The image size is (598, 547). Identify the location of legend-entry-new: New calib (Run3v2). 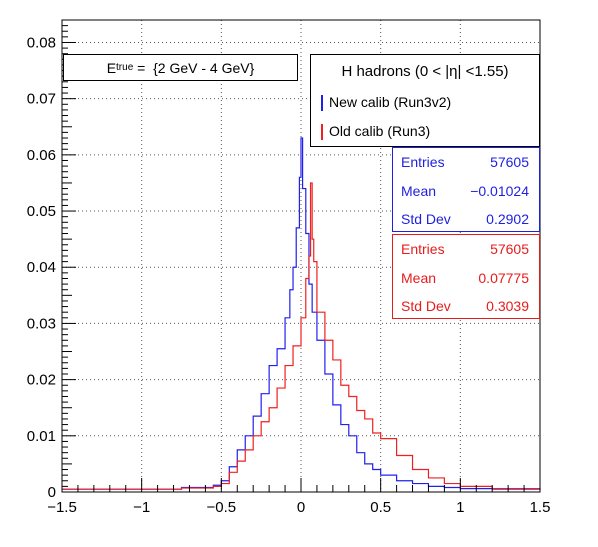
(425, 103).